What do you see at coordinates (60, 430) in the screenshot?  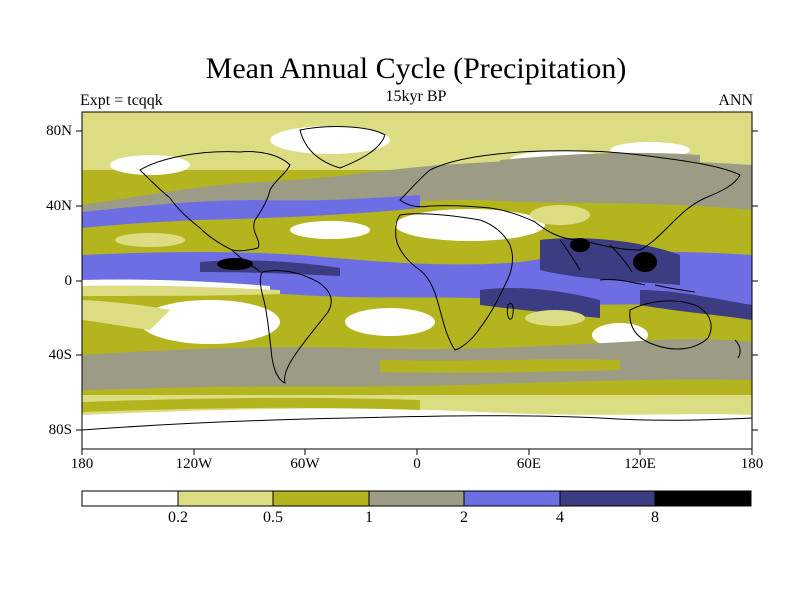 I see `lat-label: 80S` at bounding box center [60, 430].